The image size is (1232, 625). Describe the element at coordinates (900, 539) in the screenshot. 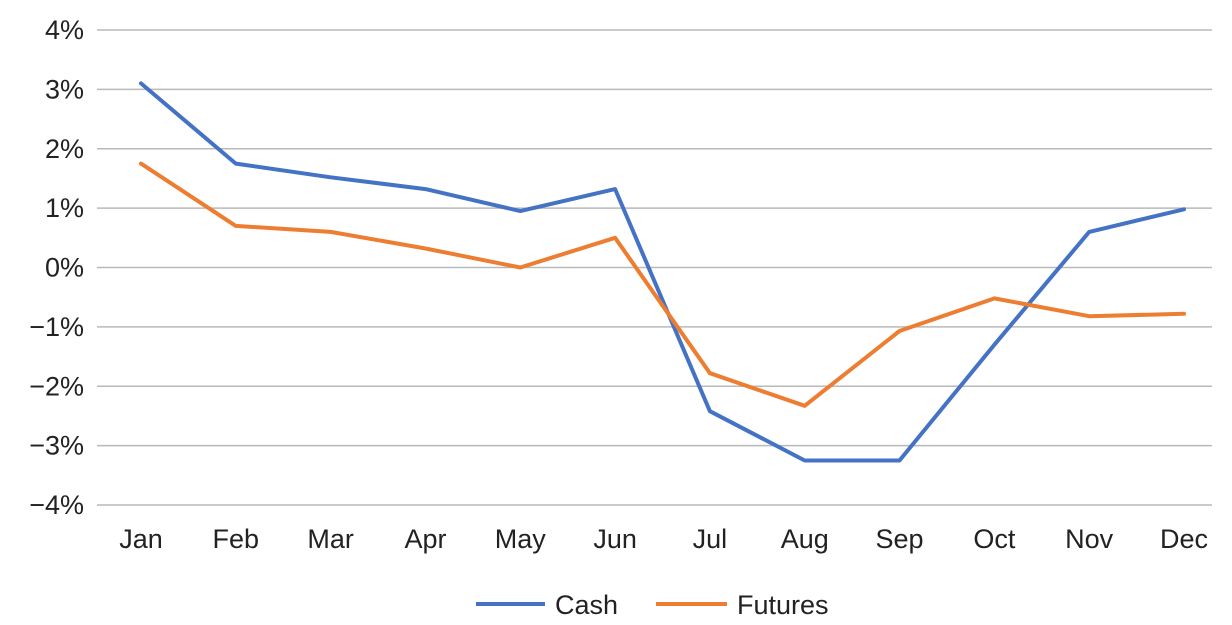

I see `x-tick-label: Sep` at that location.